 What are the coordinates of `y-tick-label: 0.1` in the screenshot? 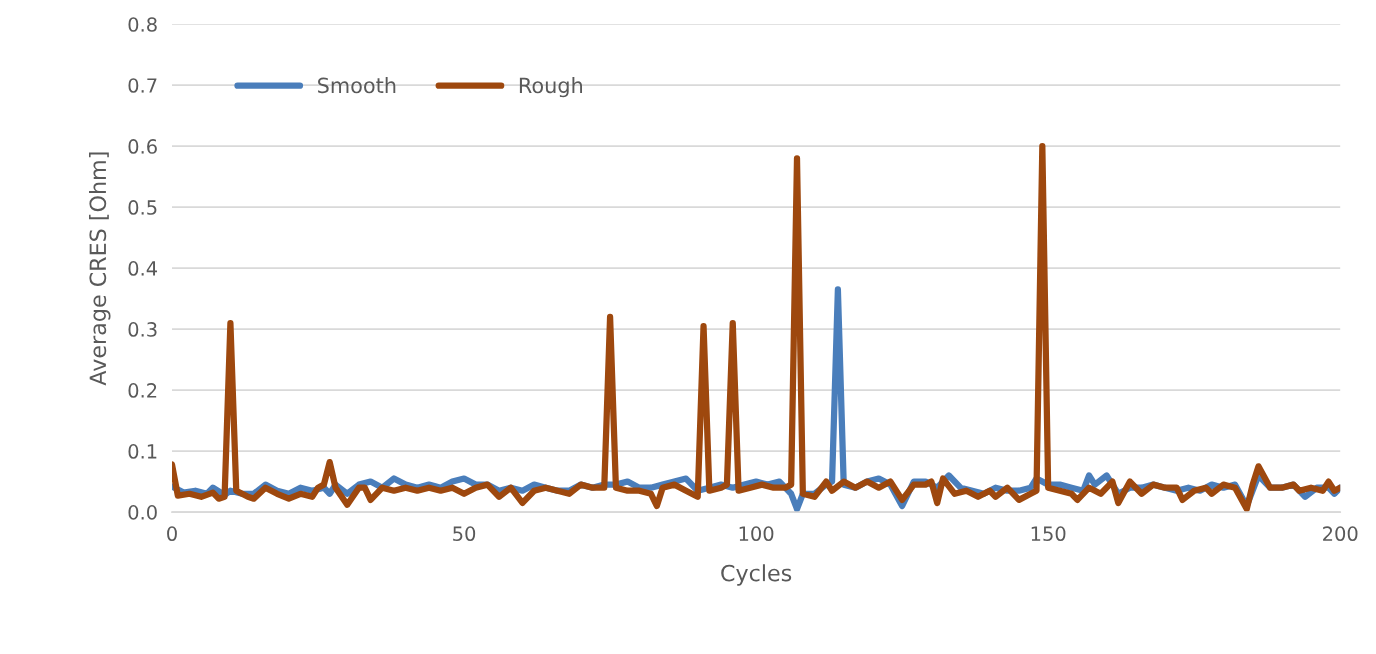 It's located at (142, 451).